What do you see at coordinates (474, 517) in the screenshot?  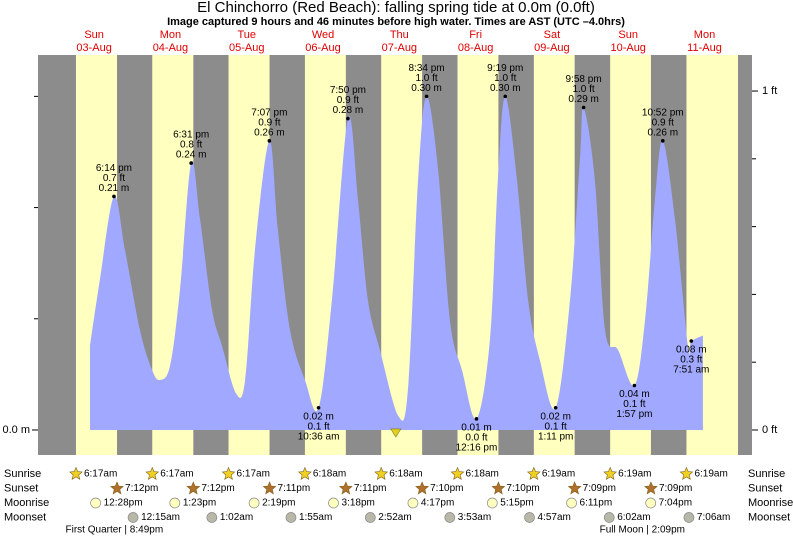 I see `event-time: 3:53am` at bounding box center [474, 517].